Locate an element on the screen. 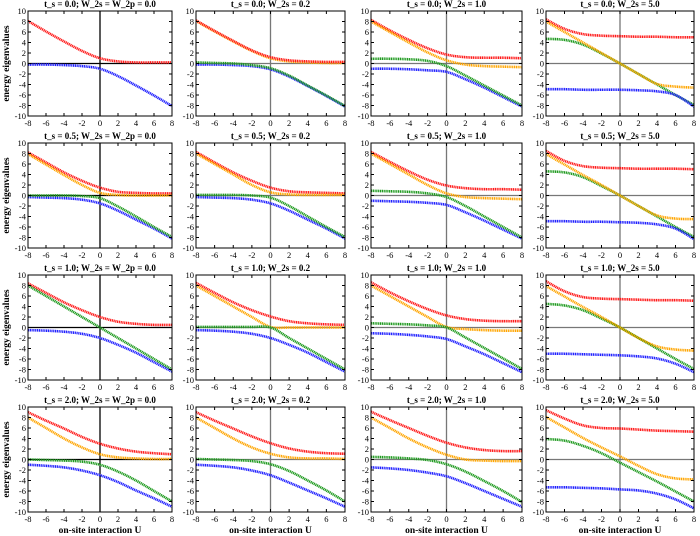  y-axis-label: energy eigenvalues is located at coordinates (7, 459).